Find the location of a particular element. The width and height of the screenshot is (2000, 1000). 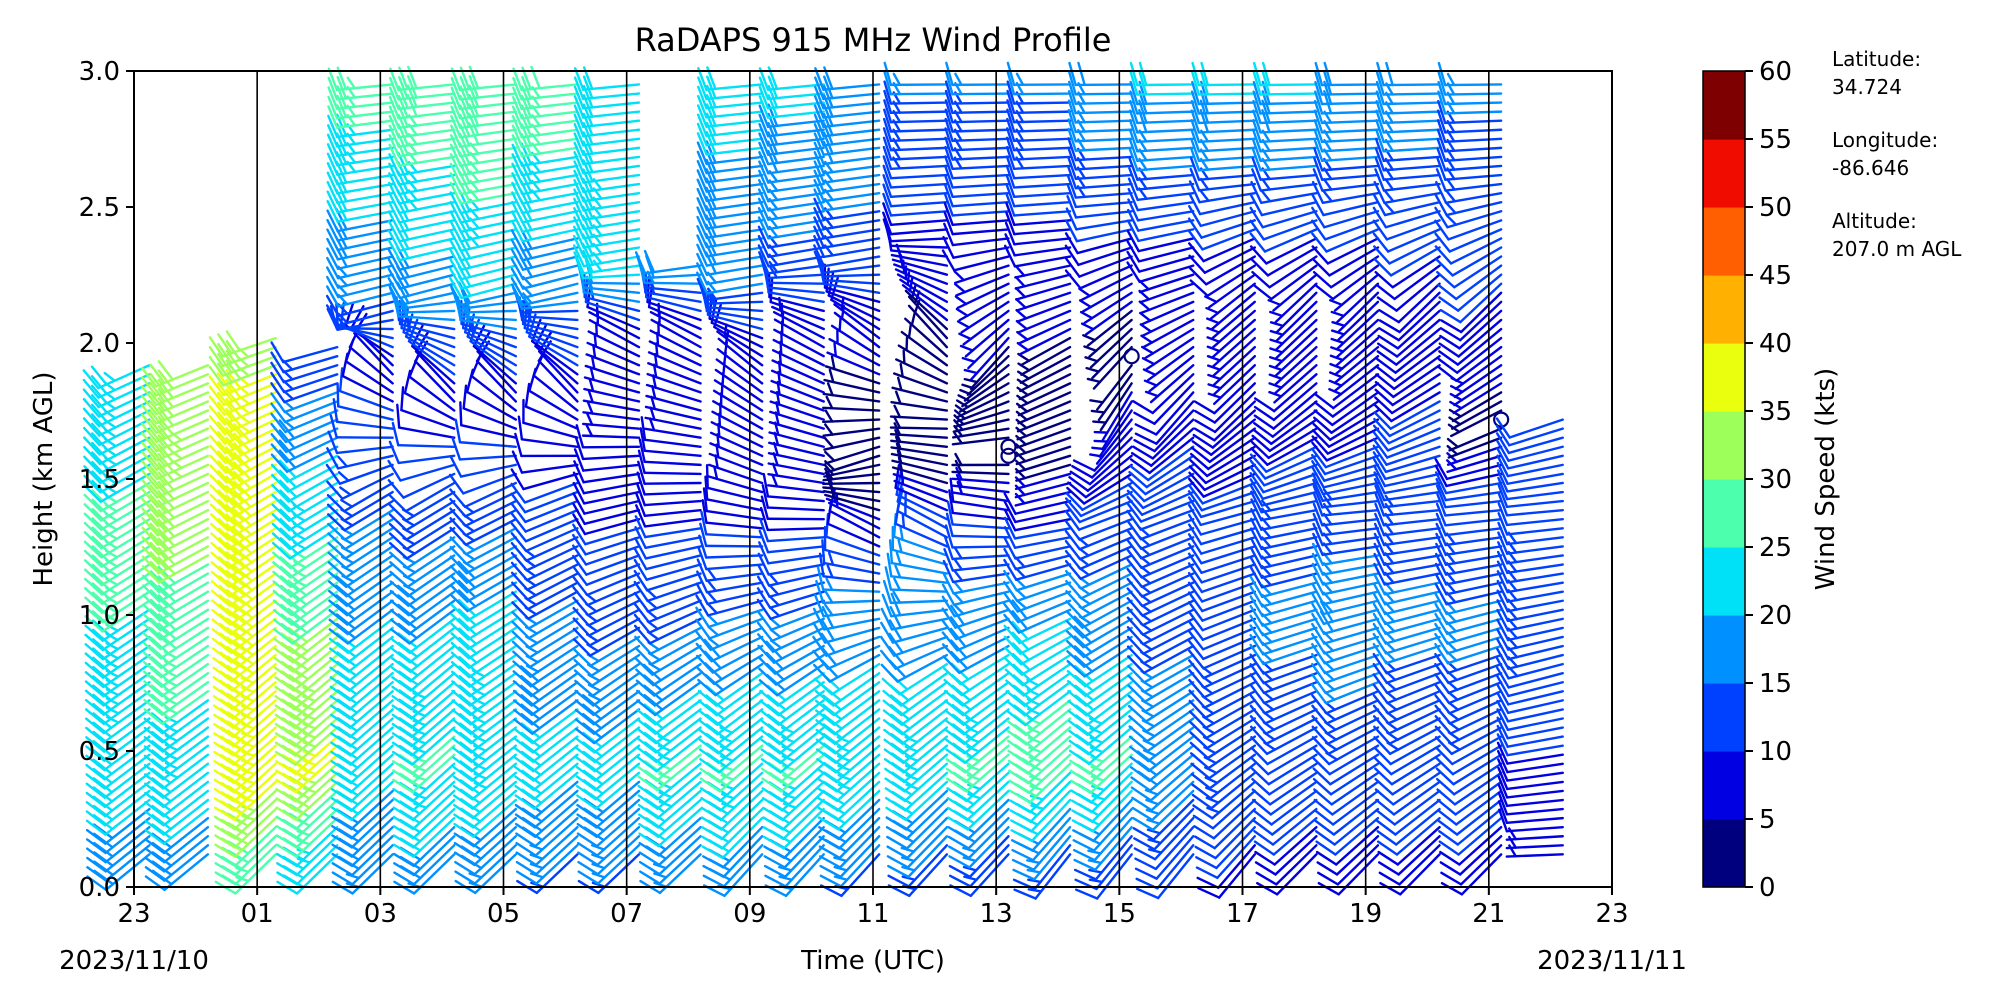

altitude-label: Altitude: is located at coordinates (1874, 221).